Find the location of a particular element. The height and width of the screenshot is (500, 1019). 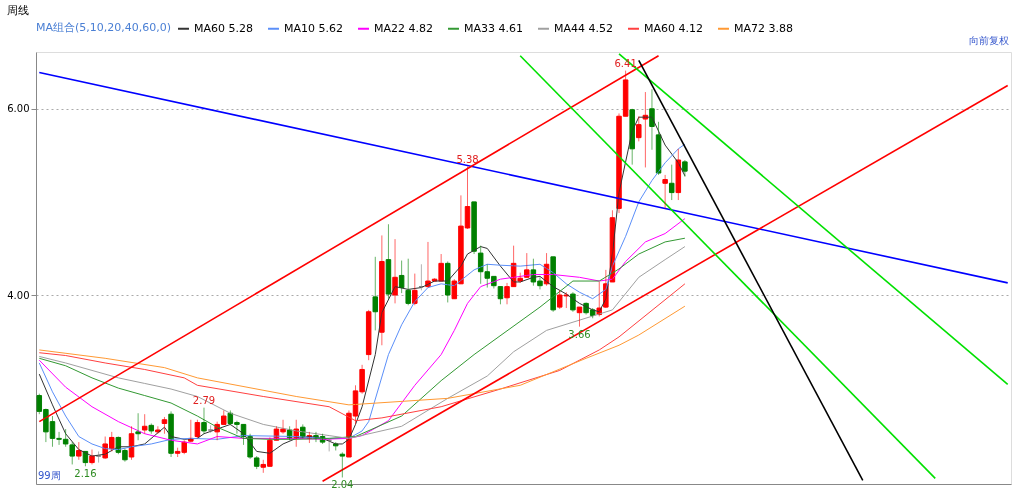

text: 向前复权 is located at coordinates (989, 40).